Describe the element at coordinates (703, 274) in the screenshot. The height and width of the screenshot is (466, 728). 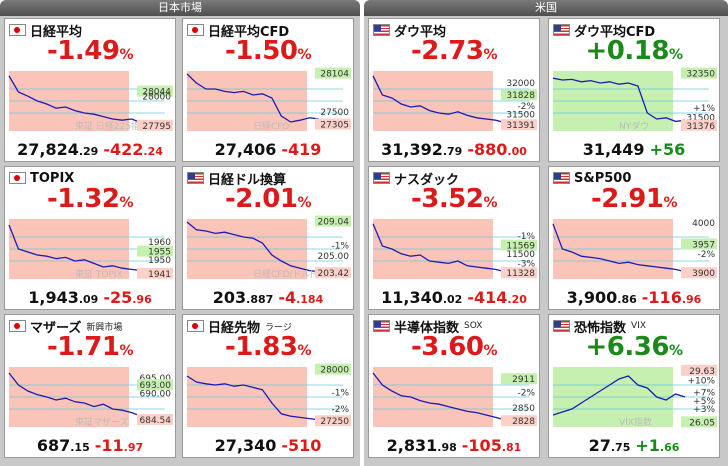
I see `axis-label: 3900` at that location.